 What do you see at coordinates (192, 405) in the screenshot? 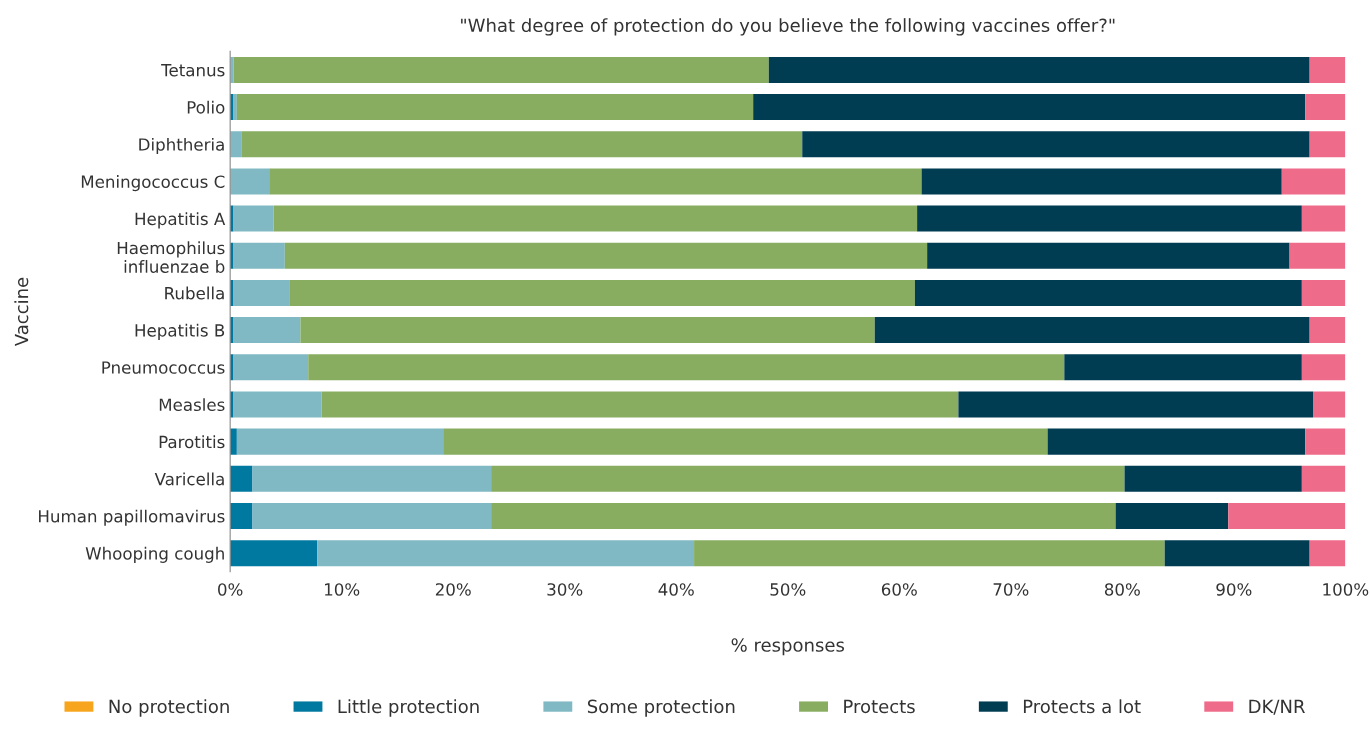
I see `y-tick-label: Measles` at bounding box center [192, 405].